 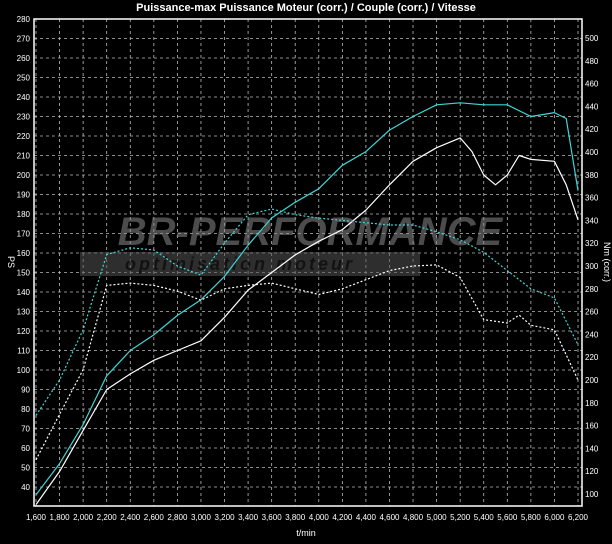 I want to click on watermark-logo: BR-PERFORMANCE optimisation moteur, so click(x=292, y=243).